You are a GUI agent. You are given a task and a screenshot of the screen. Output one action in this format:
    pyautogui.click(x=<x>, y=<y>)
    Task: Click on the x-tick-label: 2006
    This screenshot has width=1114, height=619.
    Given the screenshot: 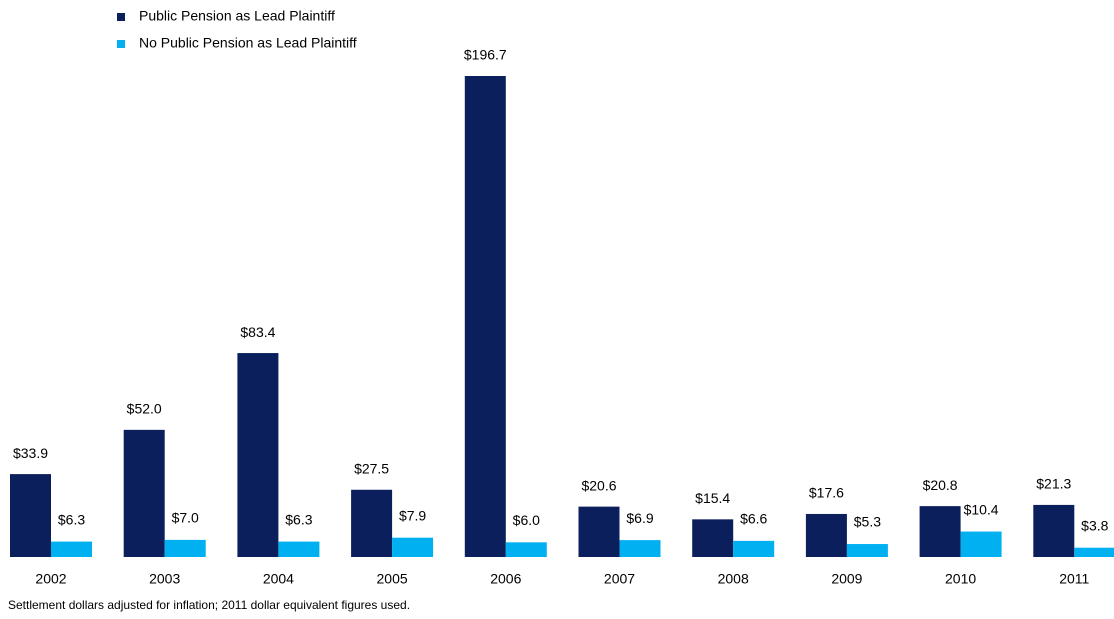 What is the action you would take?
    pyautogui.click(x=505, y=579)
    